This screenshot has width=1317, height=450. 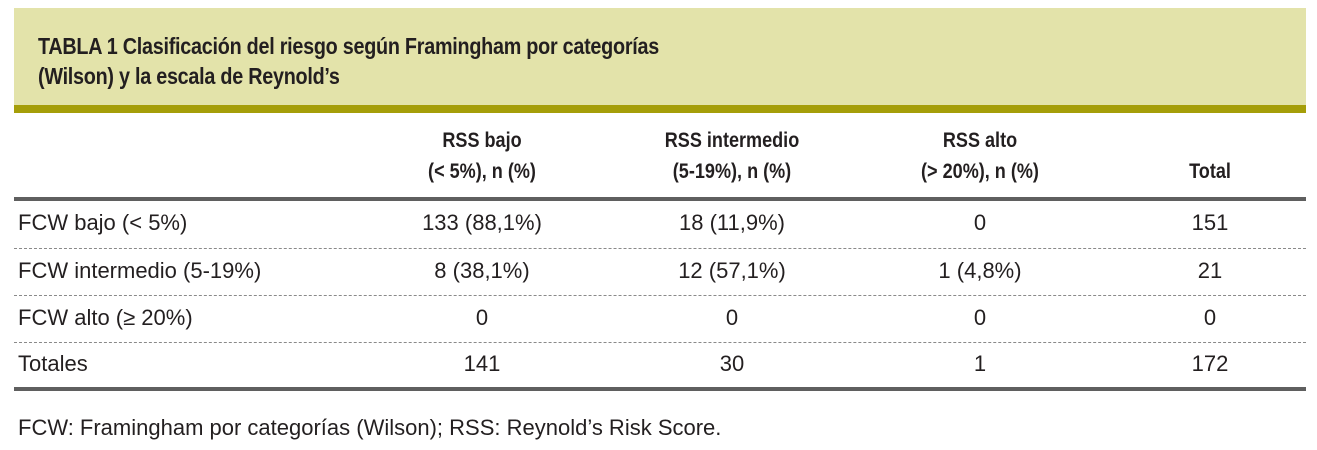 I want to click on column-header-line, so click(x=1210, y=140).